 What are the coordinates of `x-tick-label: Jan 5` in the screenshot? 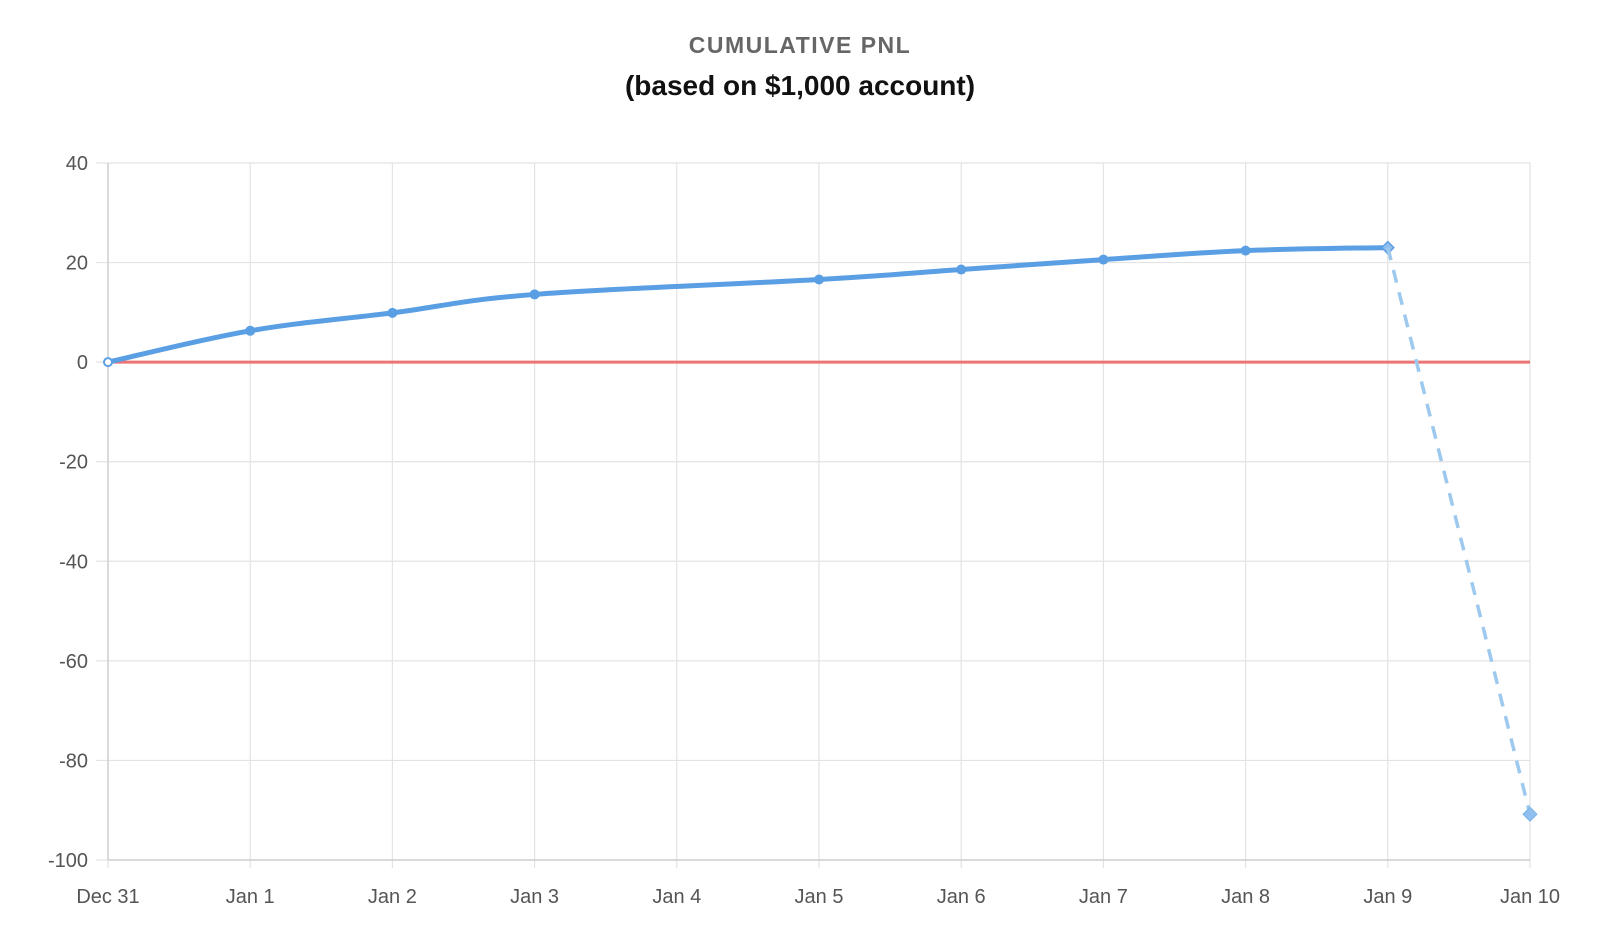 It's located at (819, 897).